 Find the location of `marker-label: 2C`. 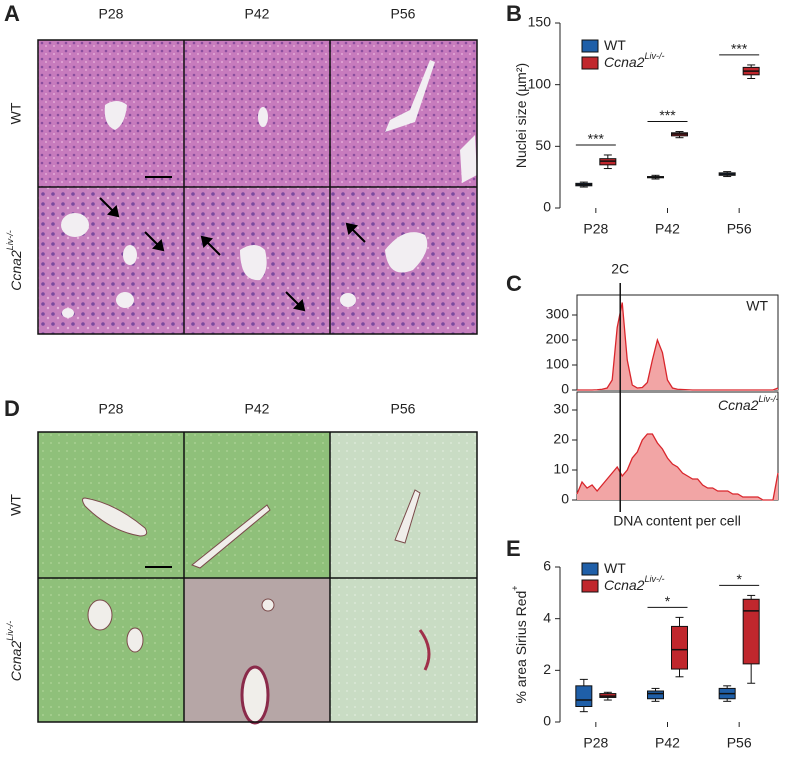

marker-label: 2C is located at coordinates (620, 269).